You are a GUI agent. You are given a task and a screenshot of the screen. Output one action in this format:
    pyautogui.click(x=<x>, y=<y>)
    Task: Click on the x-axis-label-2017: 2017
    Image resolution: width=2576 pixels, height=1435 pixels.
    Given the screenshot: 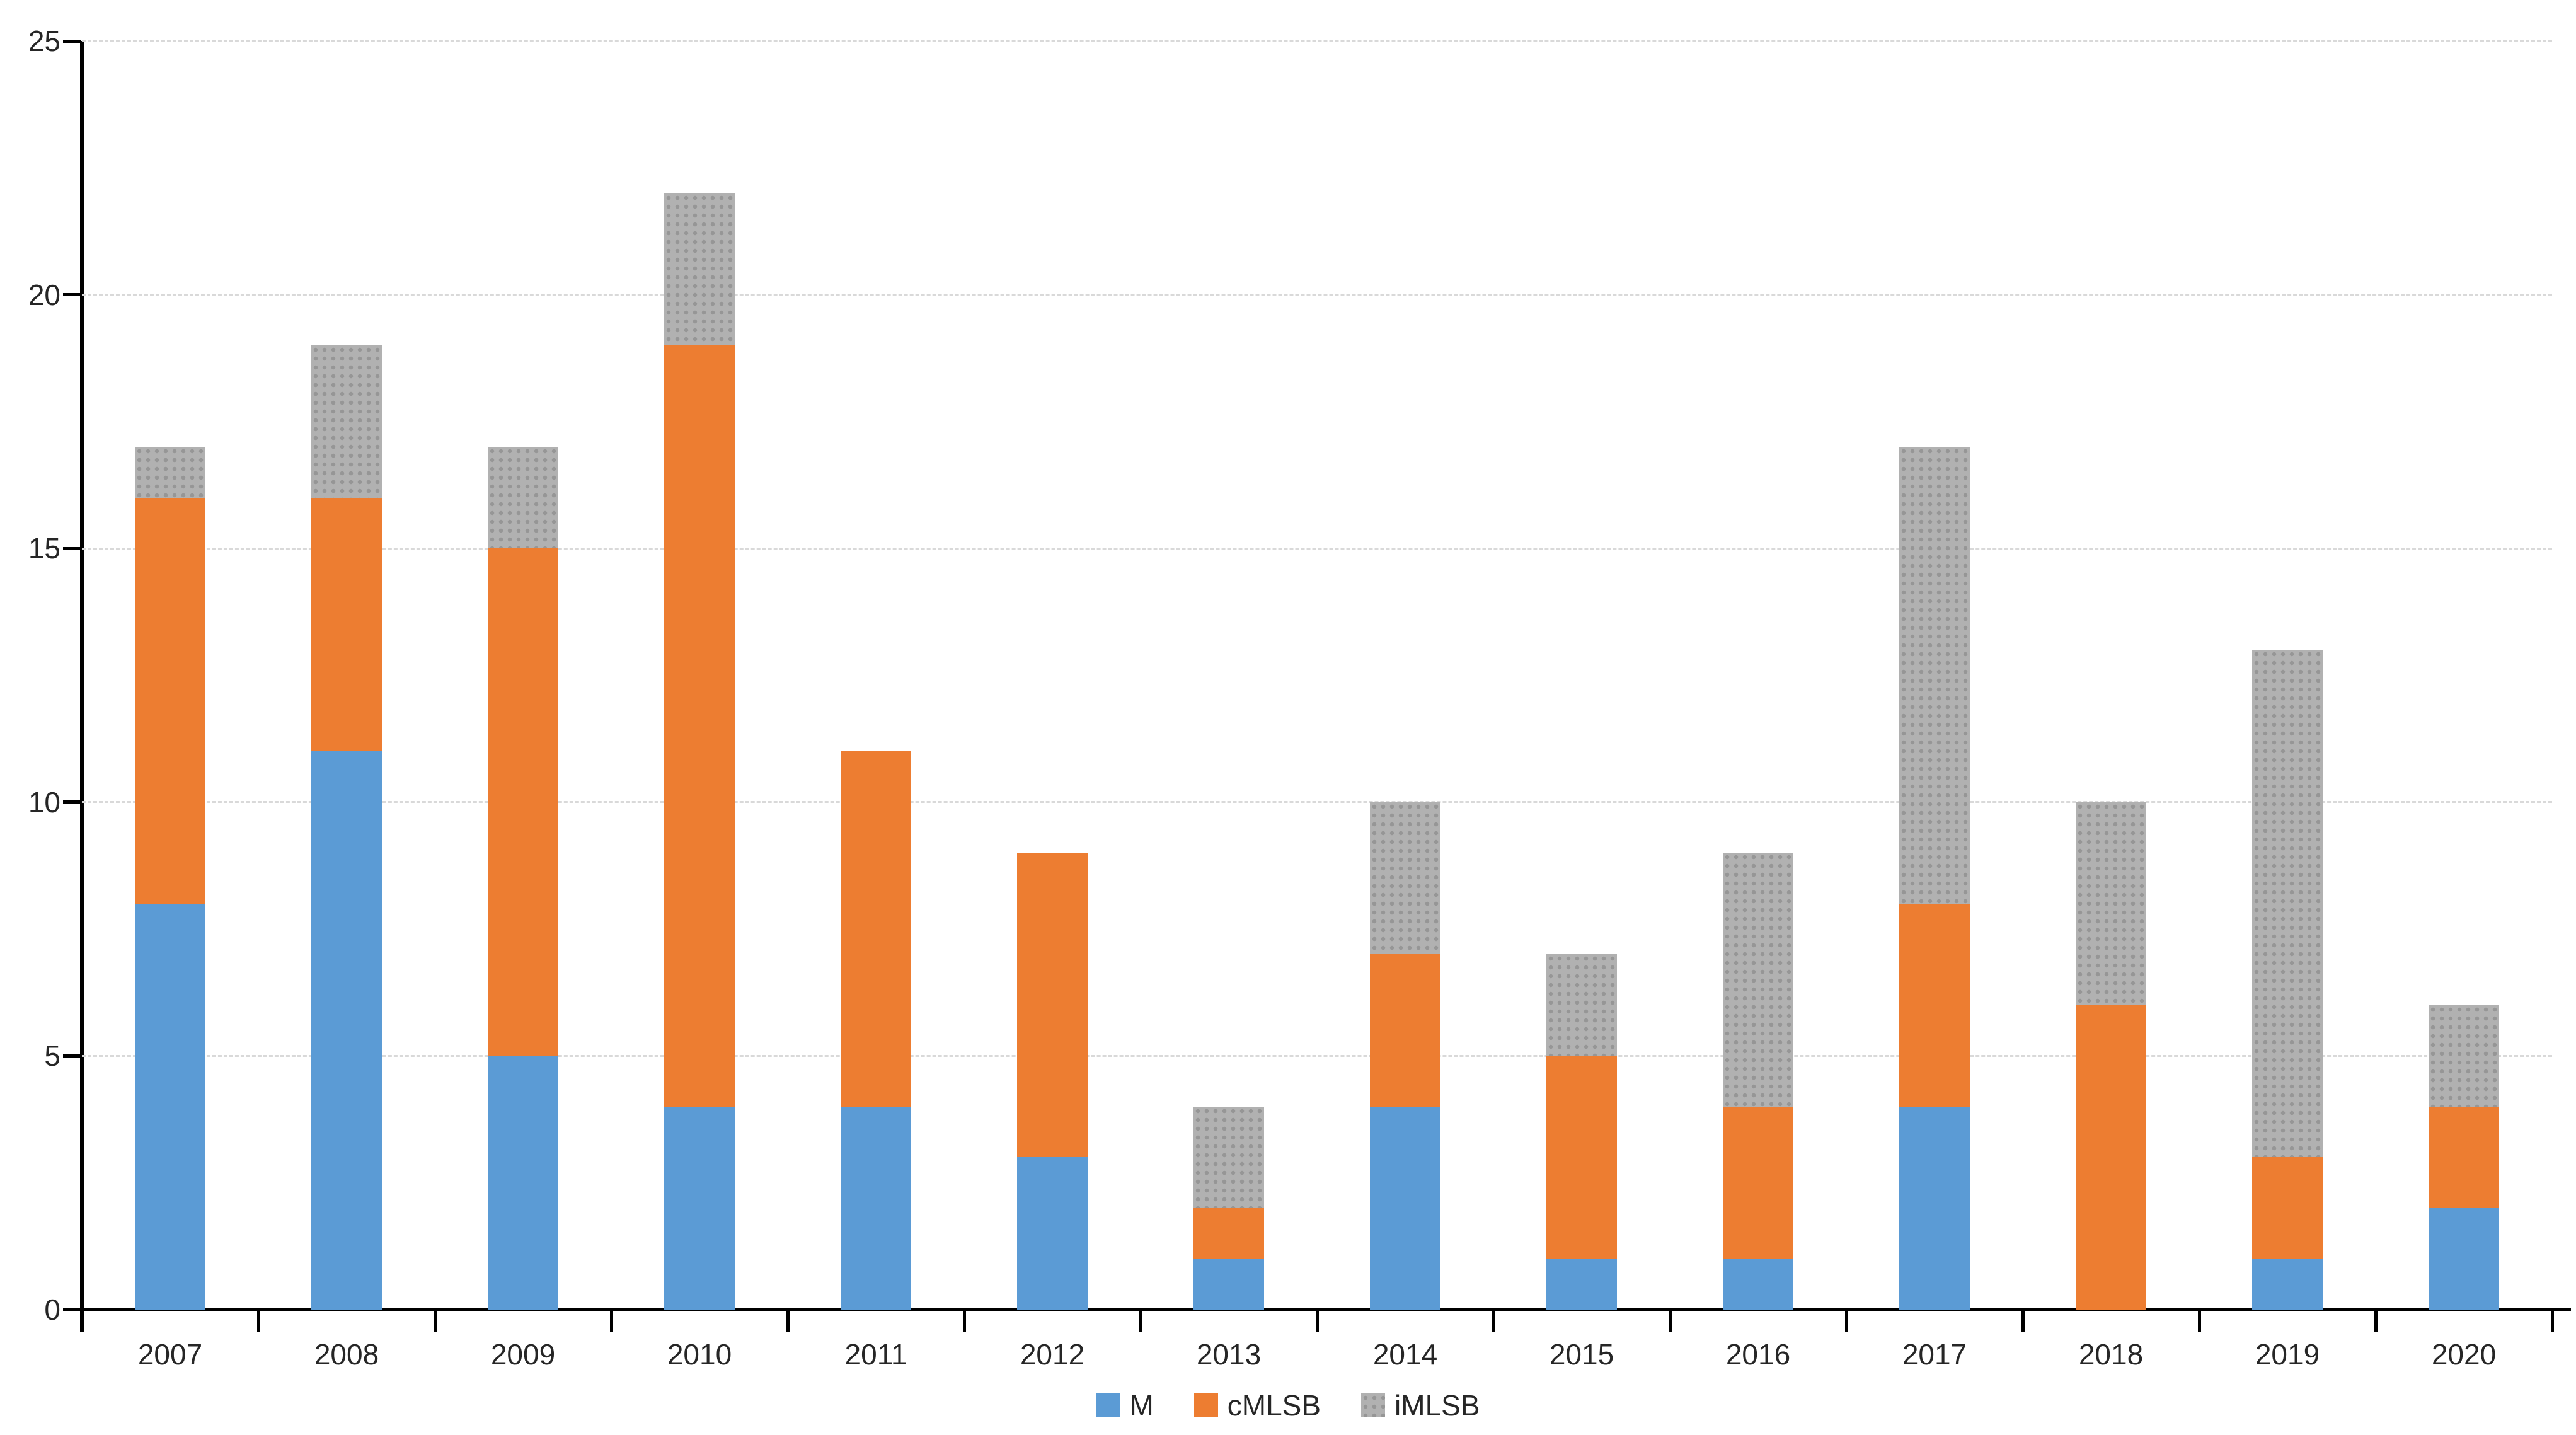 What is the action you would take?
    pyautogui.click(x=1934, y=1355)
    